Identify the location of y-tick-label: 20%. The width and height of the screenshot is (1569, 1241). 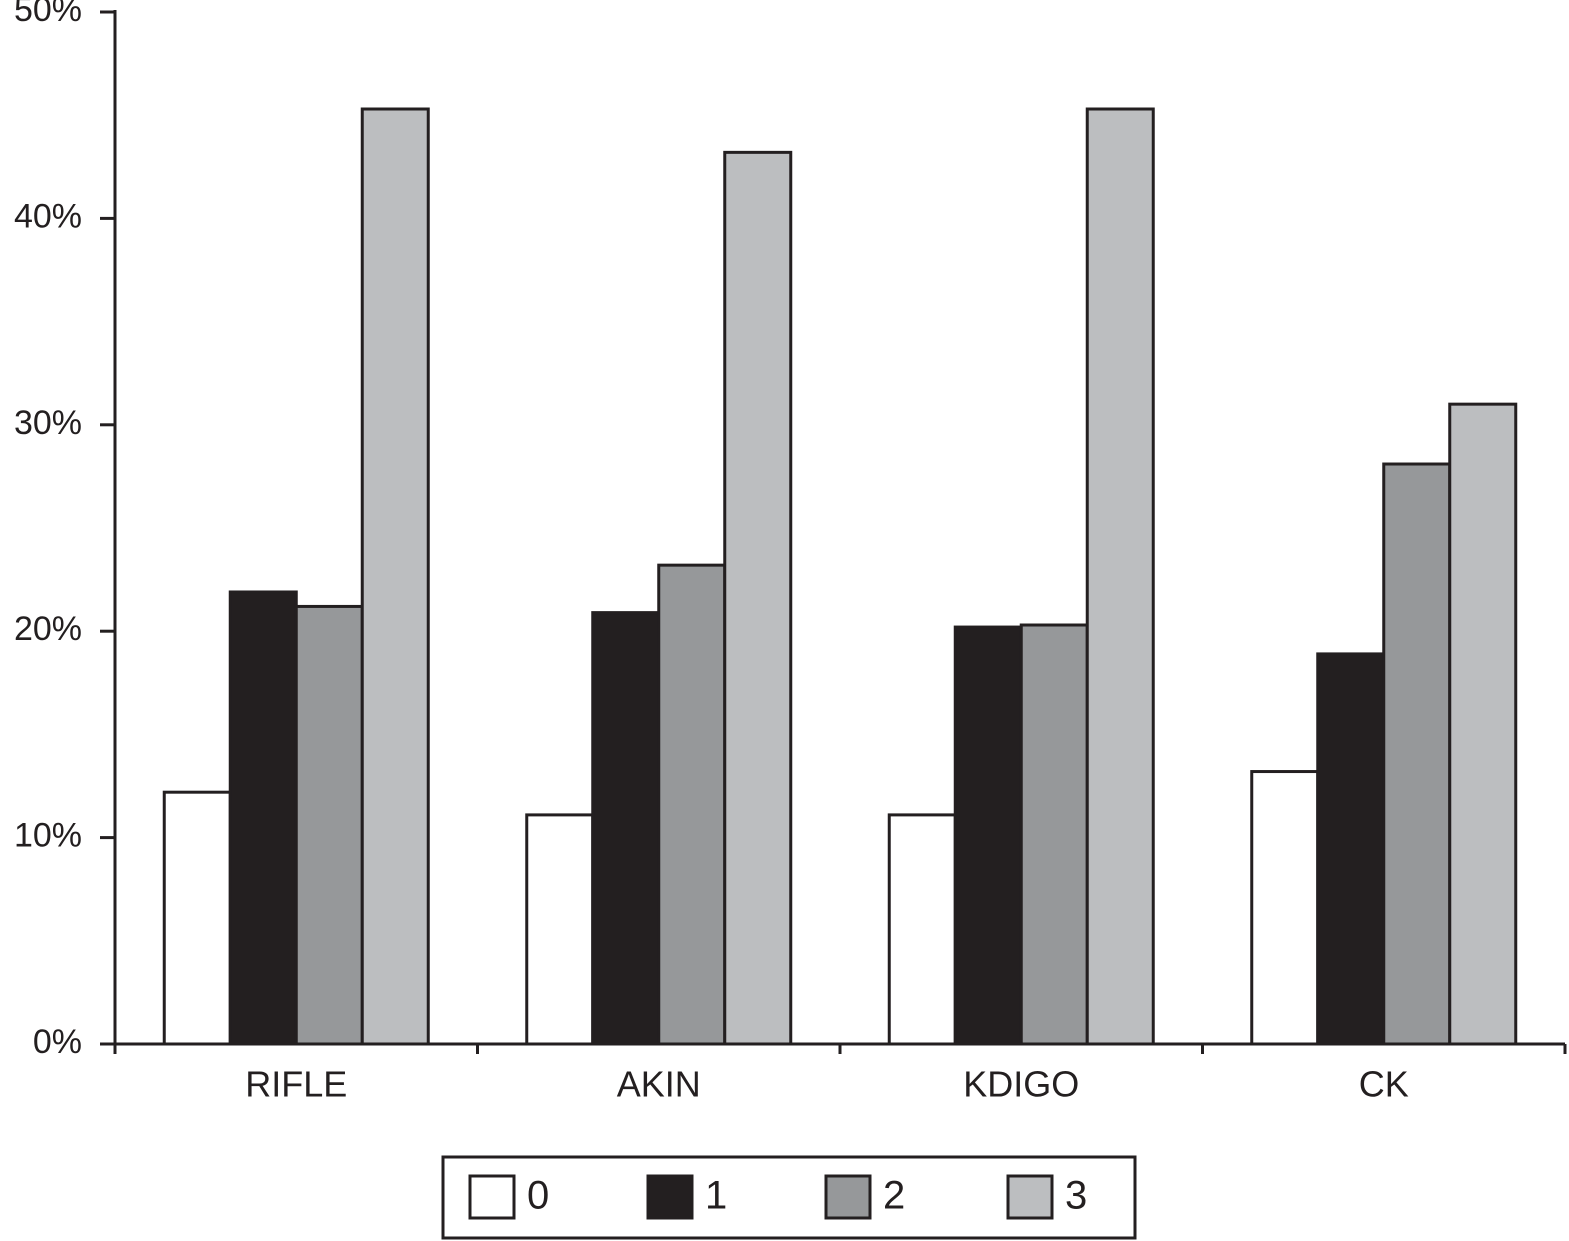
(48, 629).